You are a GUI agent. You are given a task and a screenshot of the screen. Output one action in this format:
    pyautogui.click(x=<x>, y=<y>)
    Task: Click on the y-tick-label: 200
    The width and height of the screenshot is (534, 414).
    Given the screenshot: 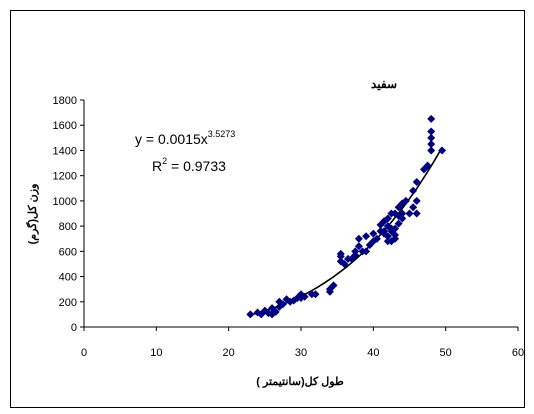 What is the action you would take?
    pyautogui.click(x=68, y=303)
    